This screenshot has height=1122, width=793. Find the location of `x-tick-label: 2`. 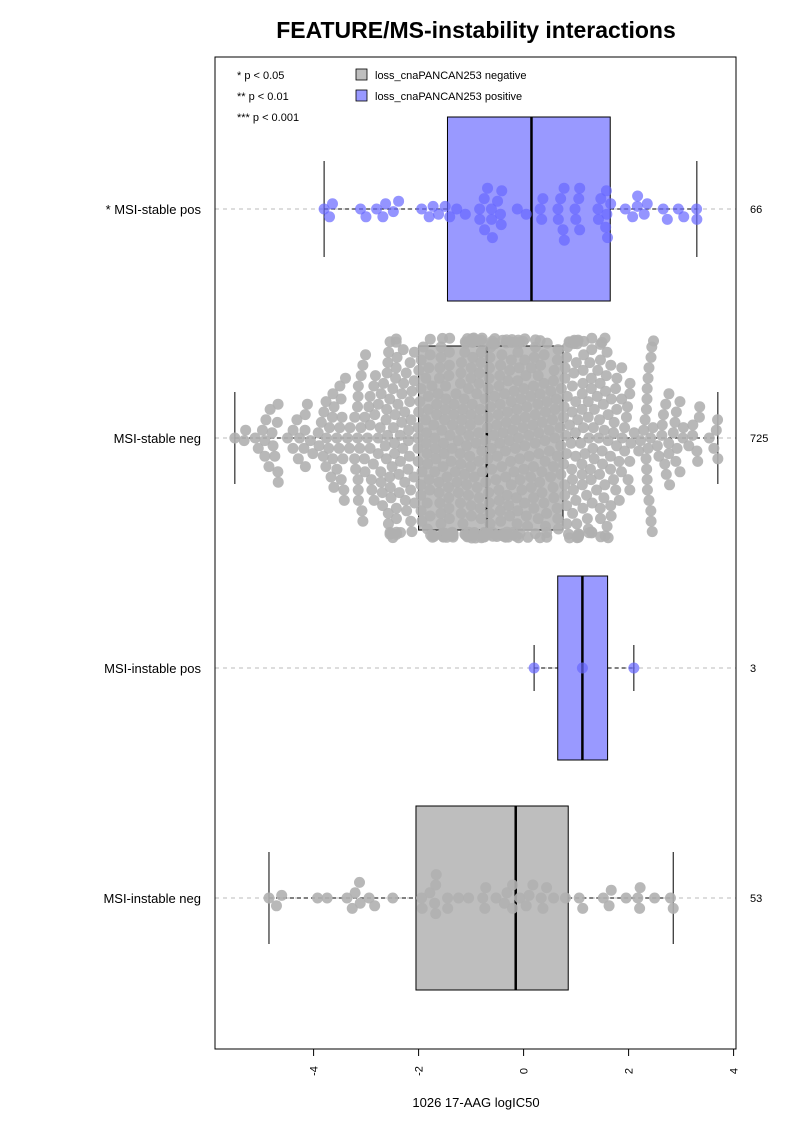

x-tick-label: 2 is located at coordinates (630, 1071).